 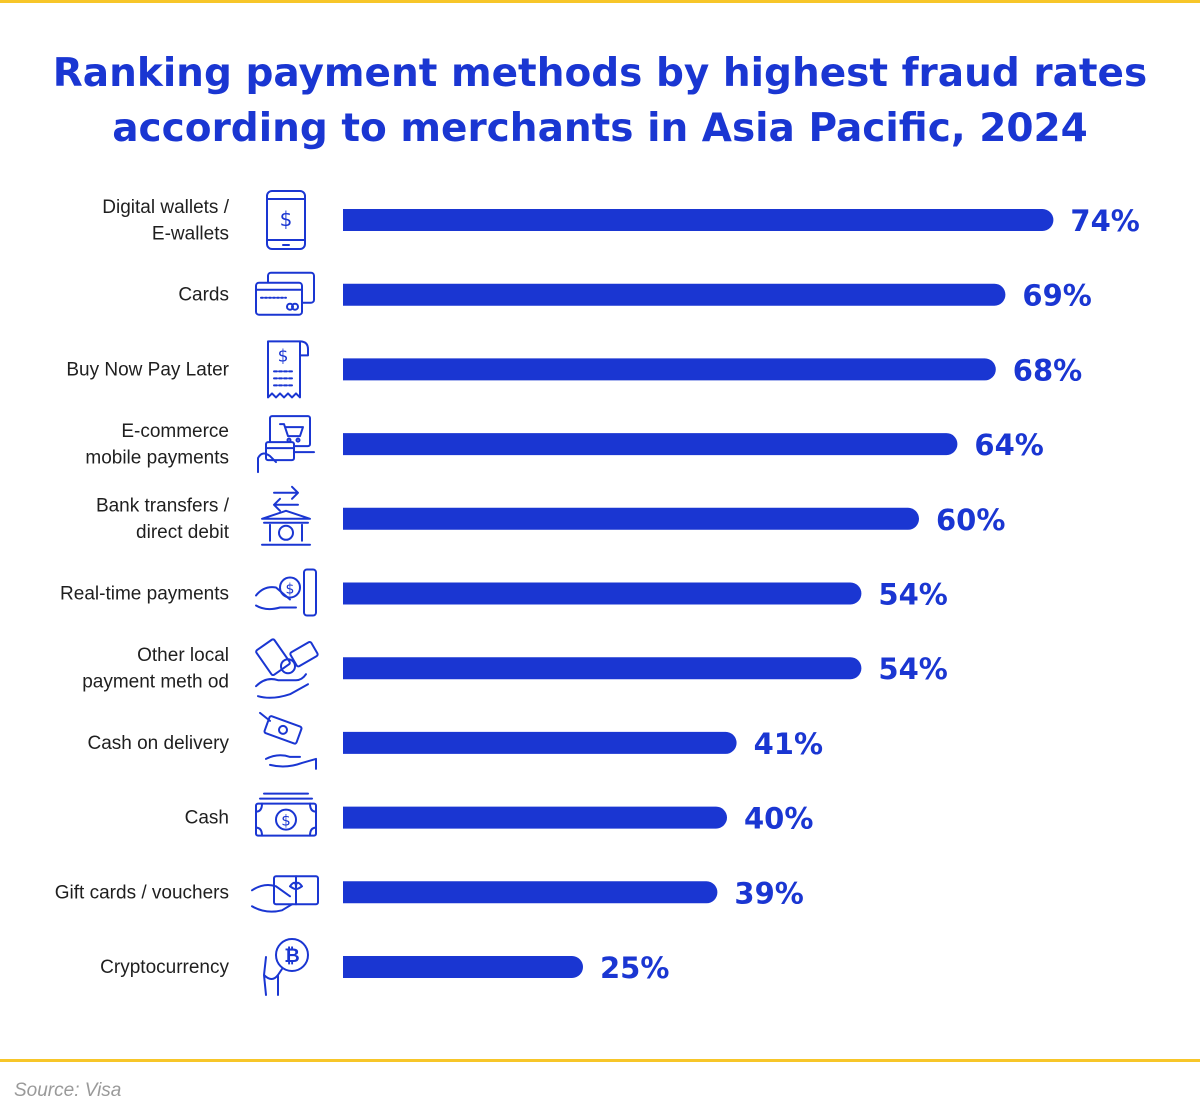 I want to click on value-label: 60%, so click(x=970, y=520).